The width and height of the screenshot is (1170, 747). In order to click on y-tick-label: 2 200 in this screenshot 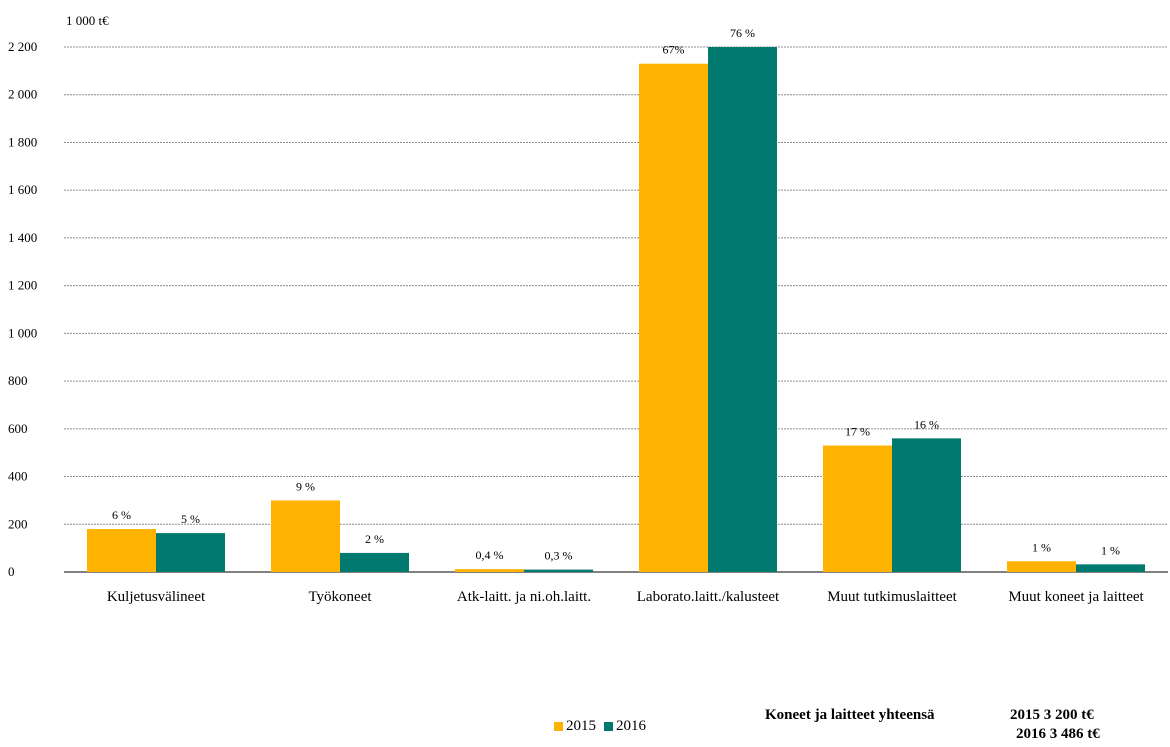, I will do `click(22, 46)`.